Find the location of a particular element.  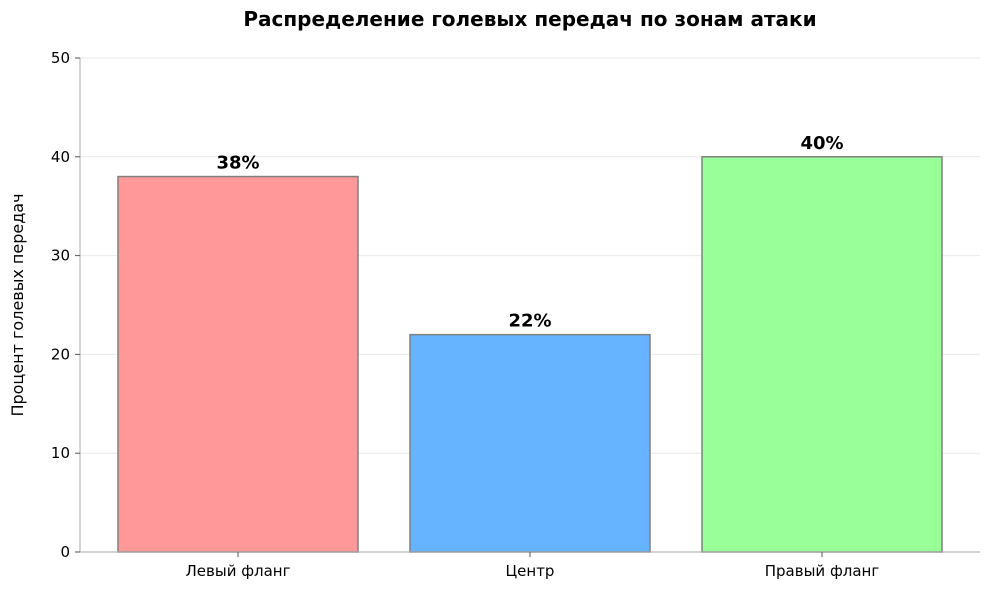

y-axis-label: Процент голевых передач is located at coordinates (17, 304).